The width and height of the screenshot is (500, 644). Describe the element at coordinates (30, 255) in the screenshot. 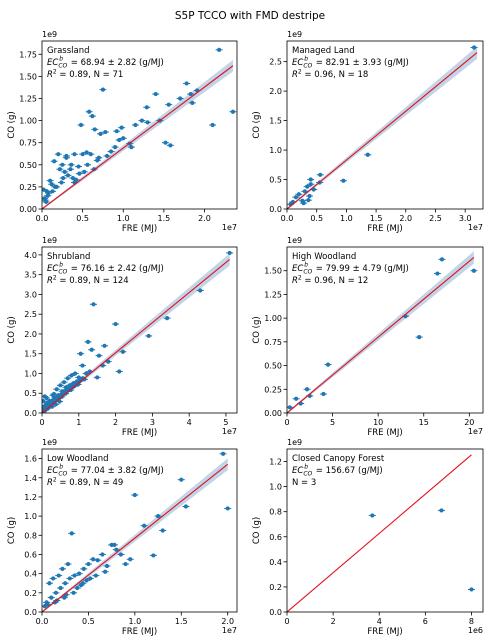

I see `y-tick-label: 4.0` at that location.